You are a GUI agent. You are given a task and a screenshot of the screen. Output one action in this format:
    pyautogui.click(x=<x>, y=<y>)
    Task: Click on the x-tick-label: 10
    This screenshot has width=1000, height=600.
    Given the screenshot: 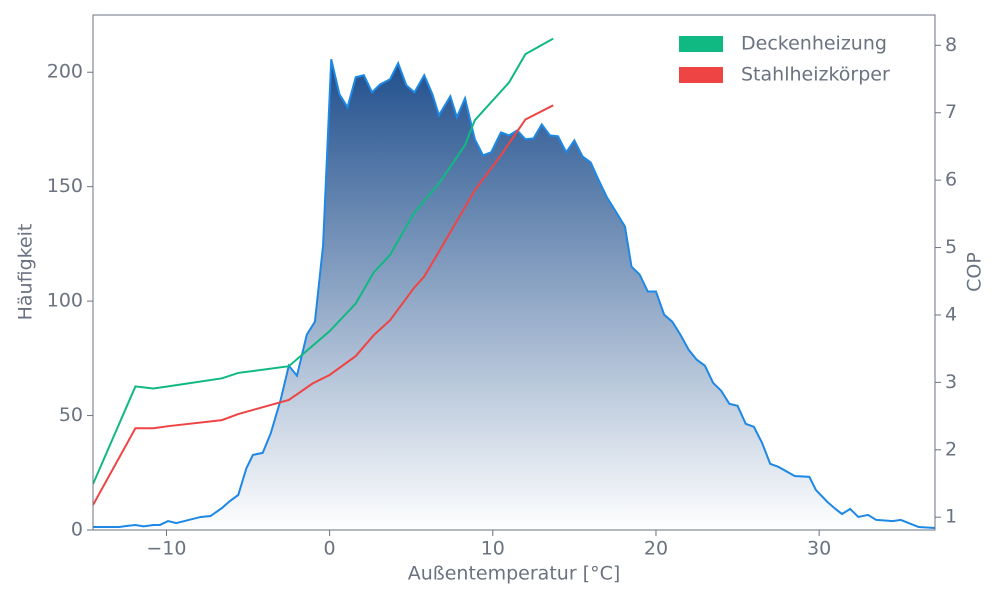 What is the action you would take?
    pyautogui.click(x=493, y=549)
    